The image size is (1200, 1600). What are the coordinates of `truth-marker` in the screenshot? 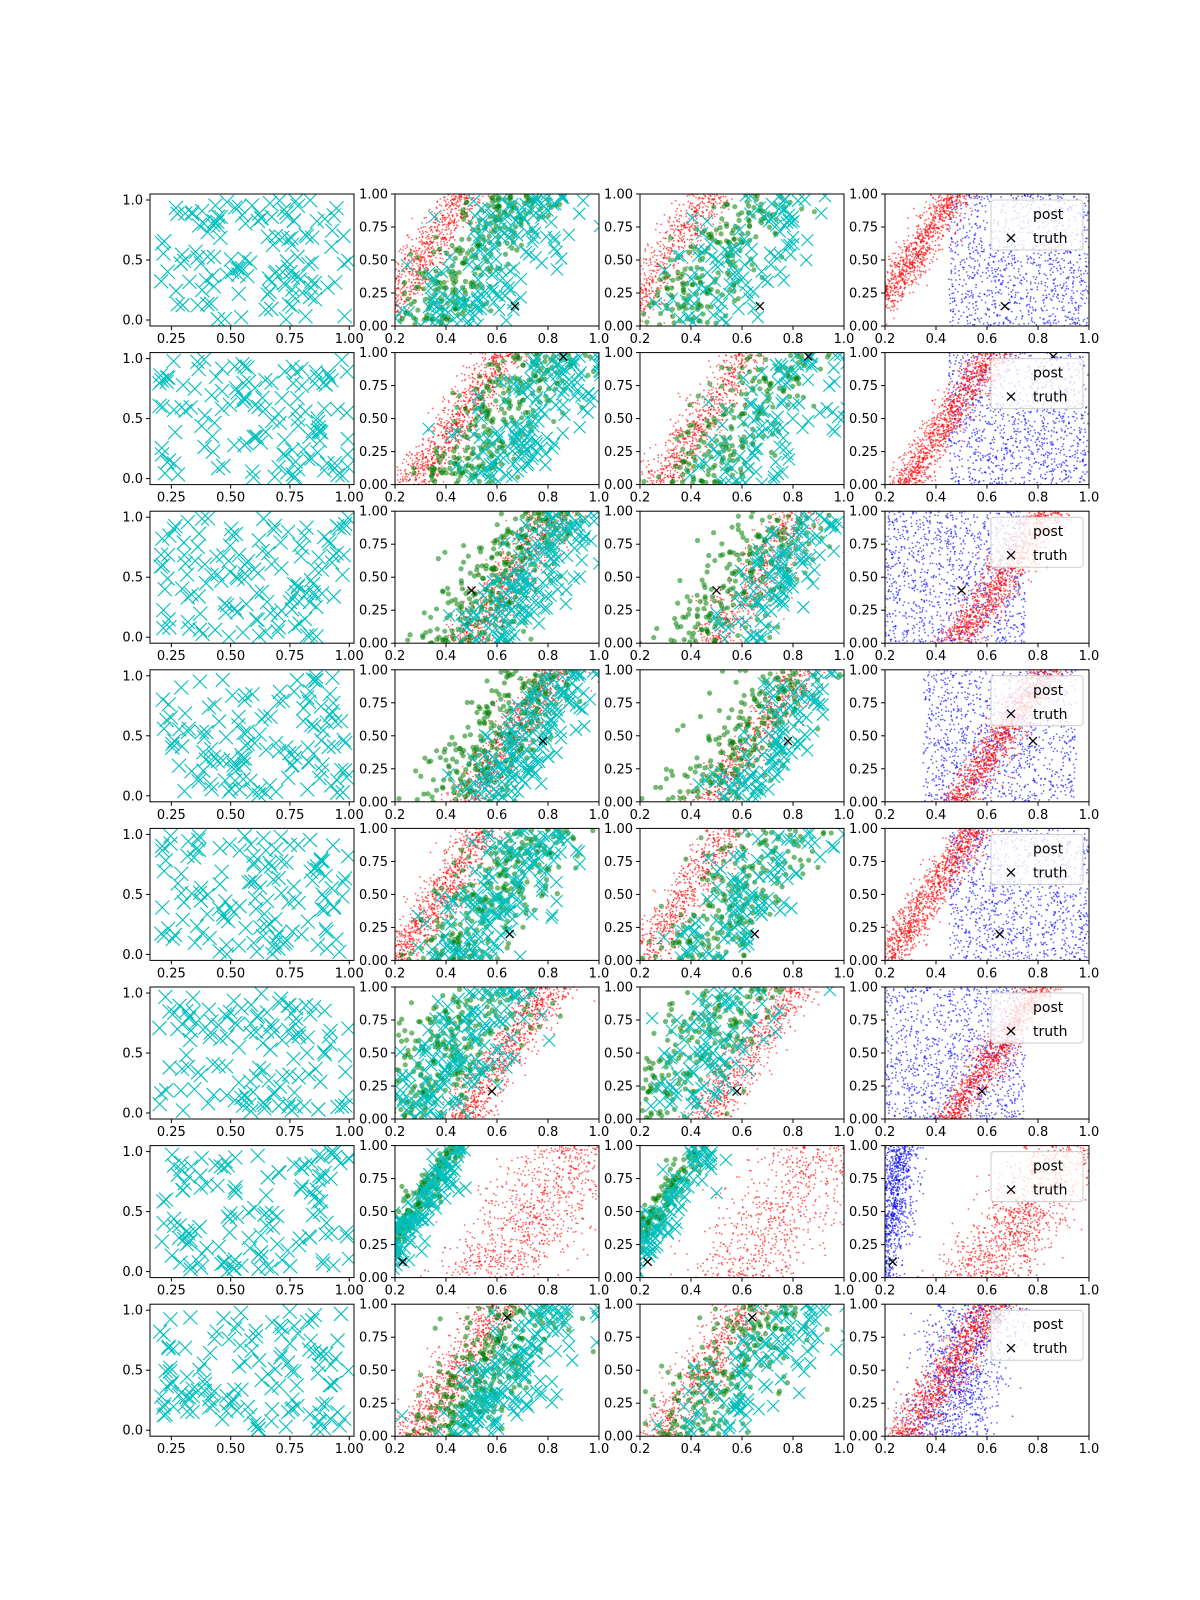 It's located at (760, 306).